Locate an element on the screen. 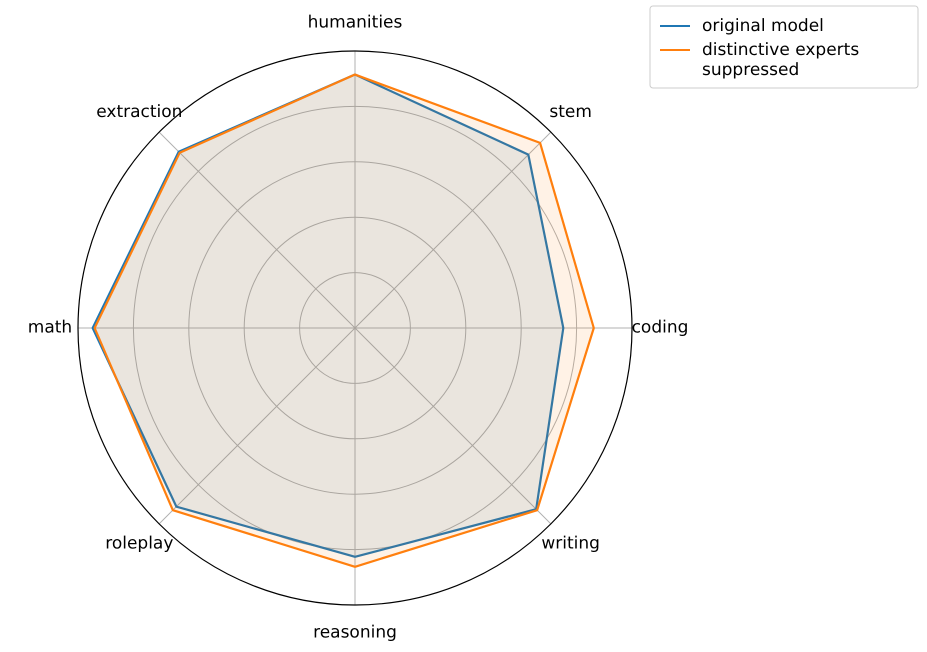 Image resolution: width=927 pixels, height=652 pixels. legend-label: original model is located at coordinates (763, 26).